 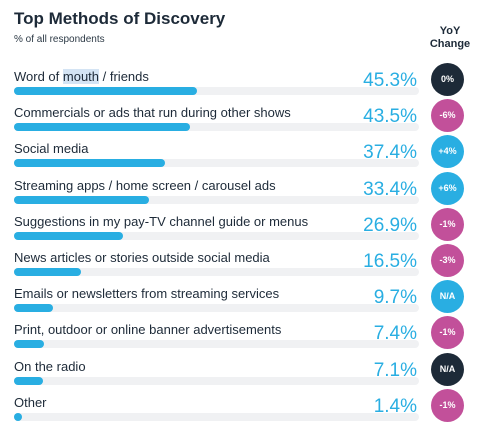 What do you see at coordinates (390, 261) in the screenshot?
I see `data-label: 16.5%` at bounding box center [390, 261].